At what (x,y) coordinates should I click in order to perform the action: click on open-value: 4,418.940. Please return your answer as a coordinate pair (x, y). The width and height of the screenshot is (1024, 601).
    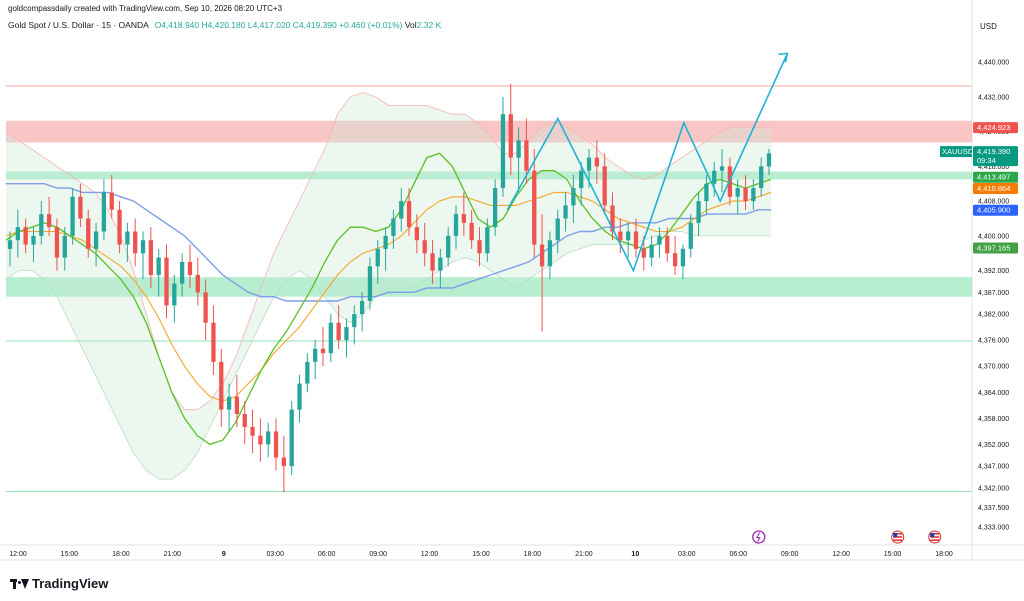
    Looking at the image, I should click on (180, 25).